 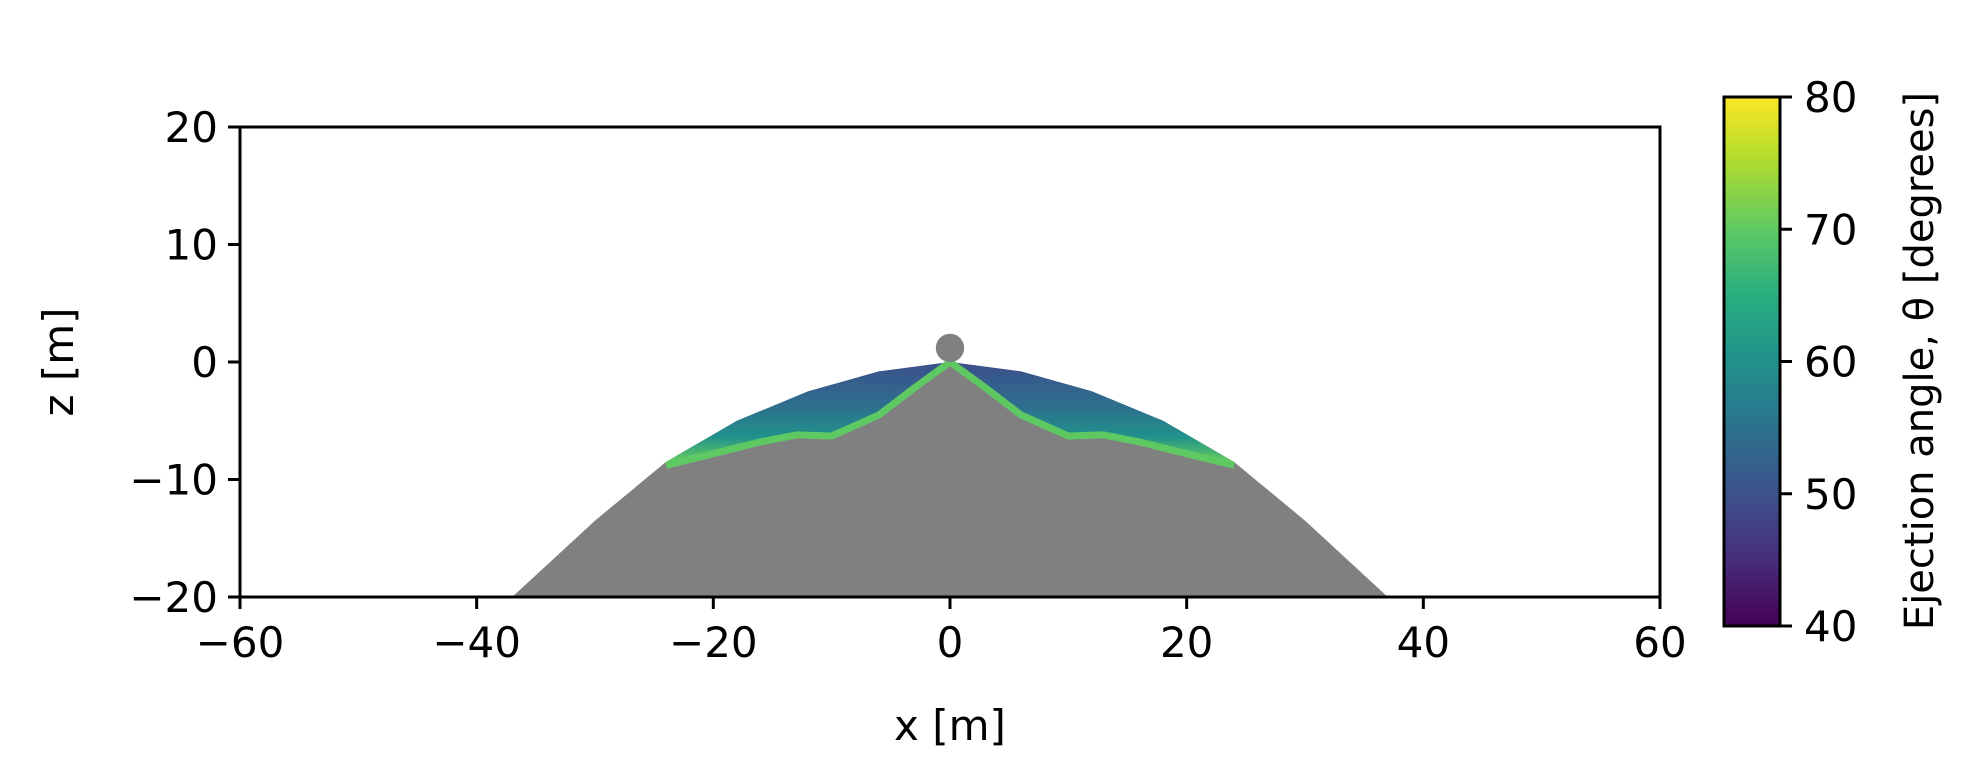 I want to click on colorbar-ticks: 40 50 60 70 80, so click(x=1818, y=362).